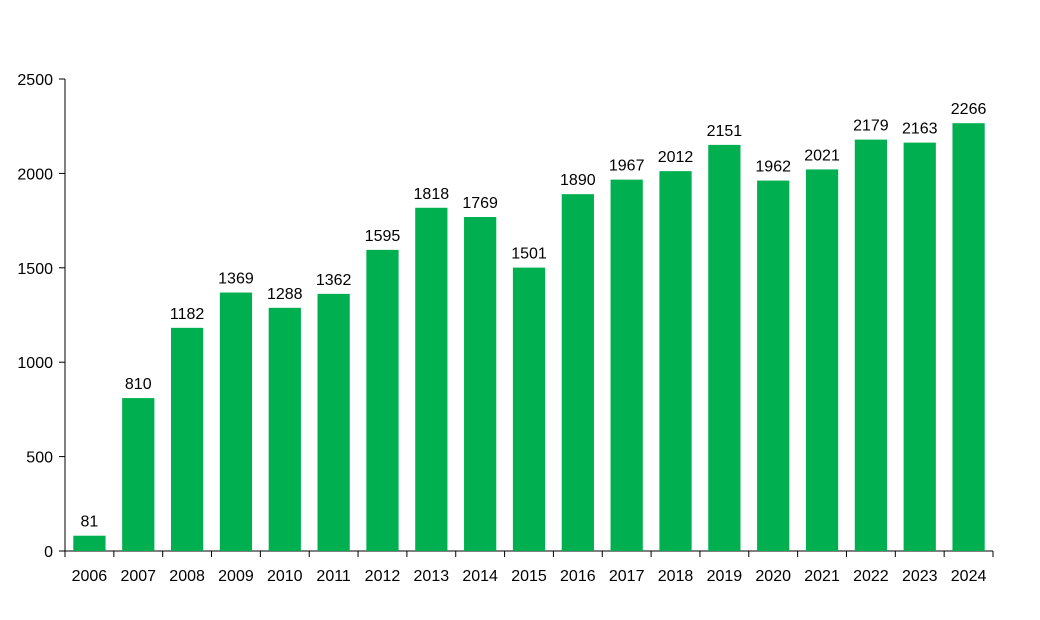 The image size is (1040, 620). What do you see at coordinates (822, 155) in the screenshot?
I see `data-label-2021: 2021` at bounding box center [822, 155].